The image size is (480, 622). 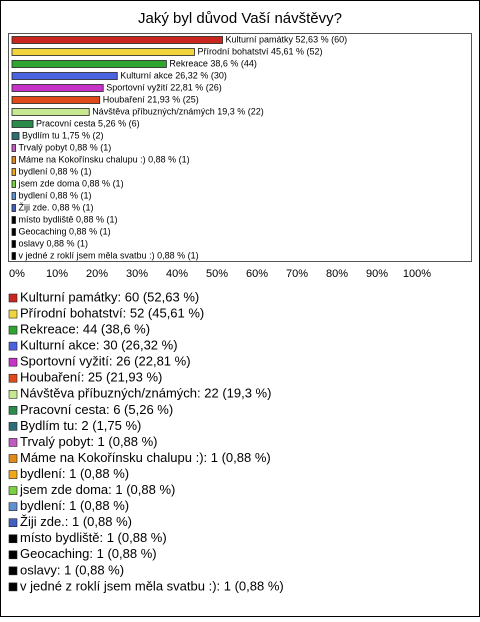 What do you see at coordinates (80, 425) in the screenshot?
I see `legend-label: Bydlím tu: 2 (1,75 %)` at bounding box center [80, 425].